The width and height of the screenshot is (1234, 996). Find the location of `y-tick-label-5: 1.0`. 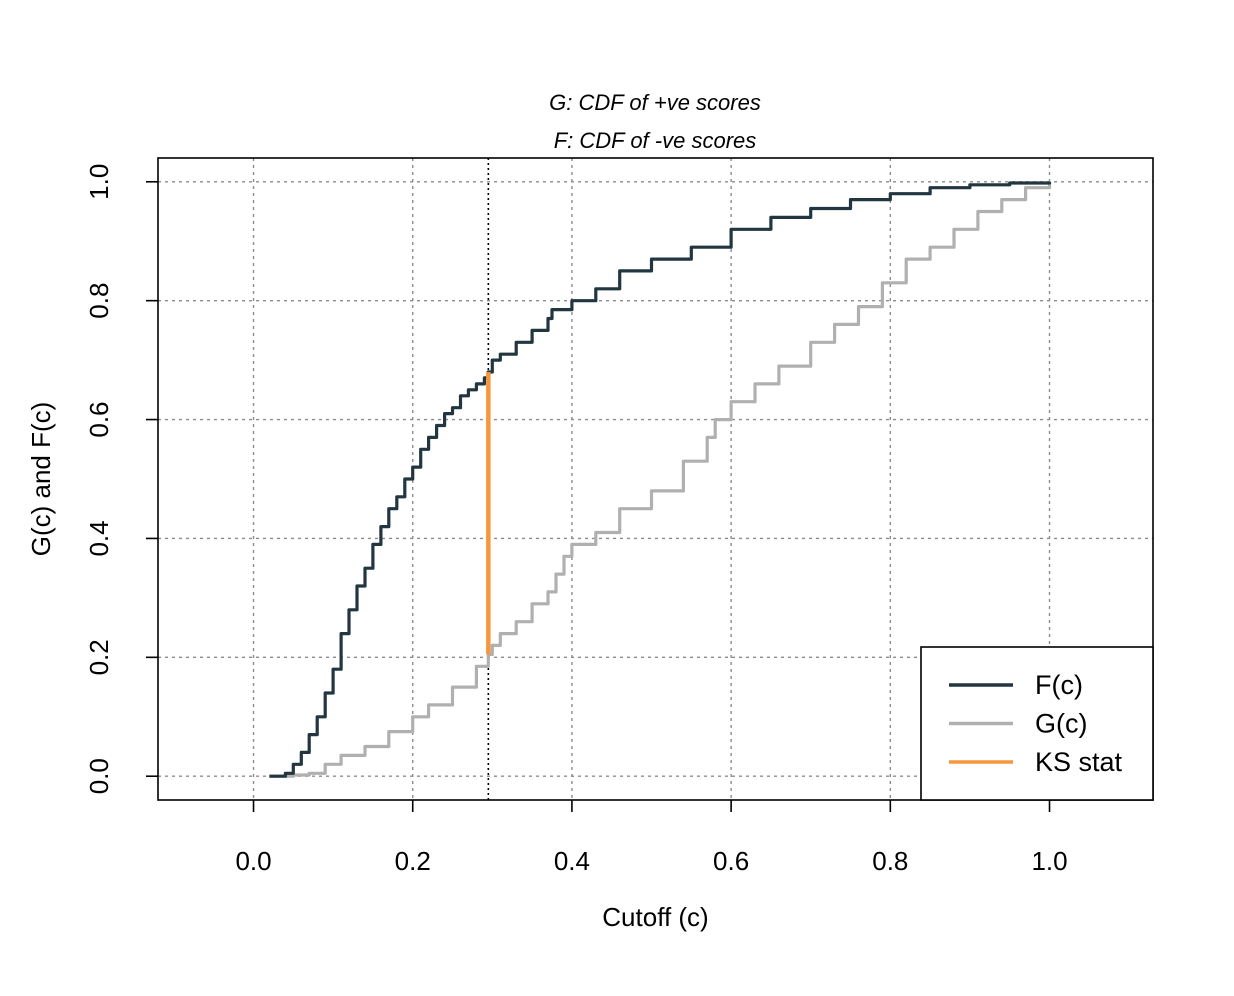

y-tick-label-5: 1.0 is located at coordinates (99, 182).